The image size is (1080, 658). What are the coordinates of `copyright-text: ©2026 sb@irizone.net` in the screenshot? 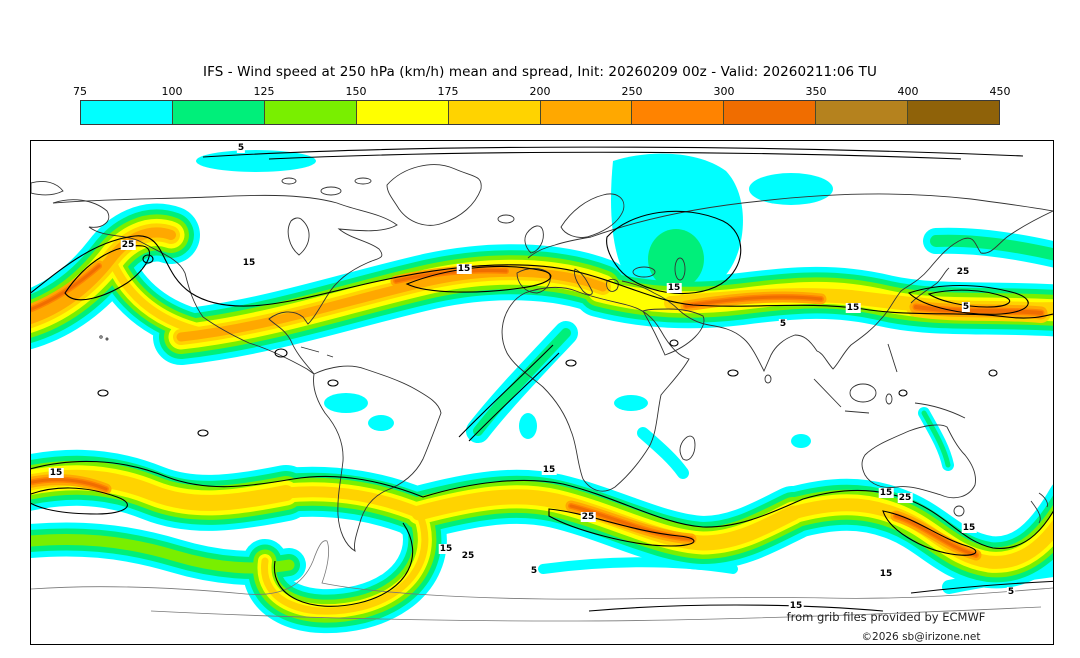 It's located at (921, 637).